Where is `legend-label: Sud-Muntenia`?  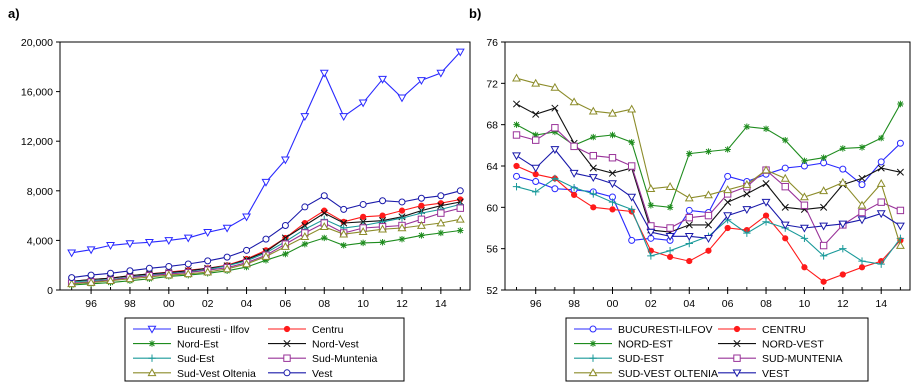
legend-label: Sud-Muntenia is located at coordinates (345, 359).